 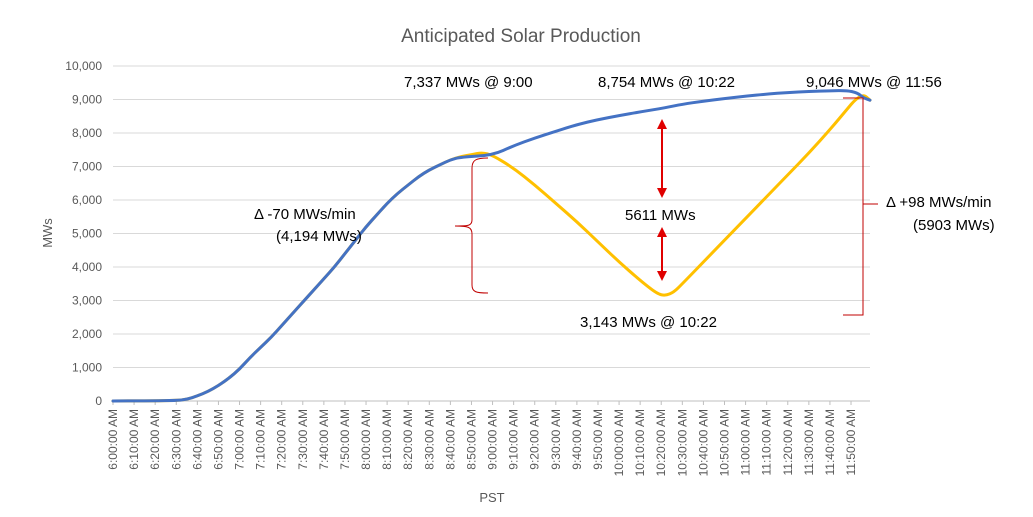 What do you see at coordinates (87, 200) in the screenshot?
I see `y-tick-label: 6,000` at bounding box center [87, 200].